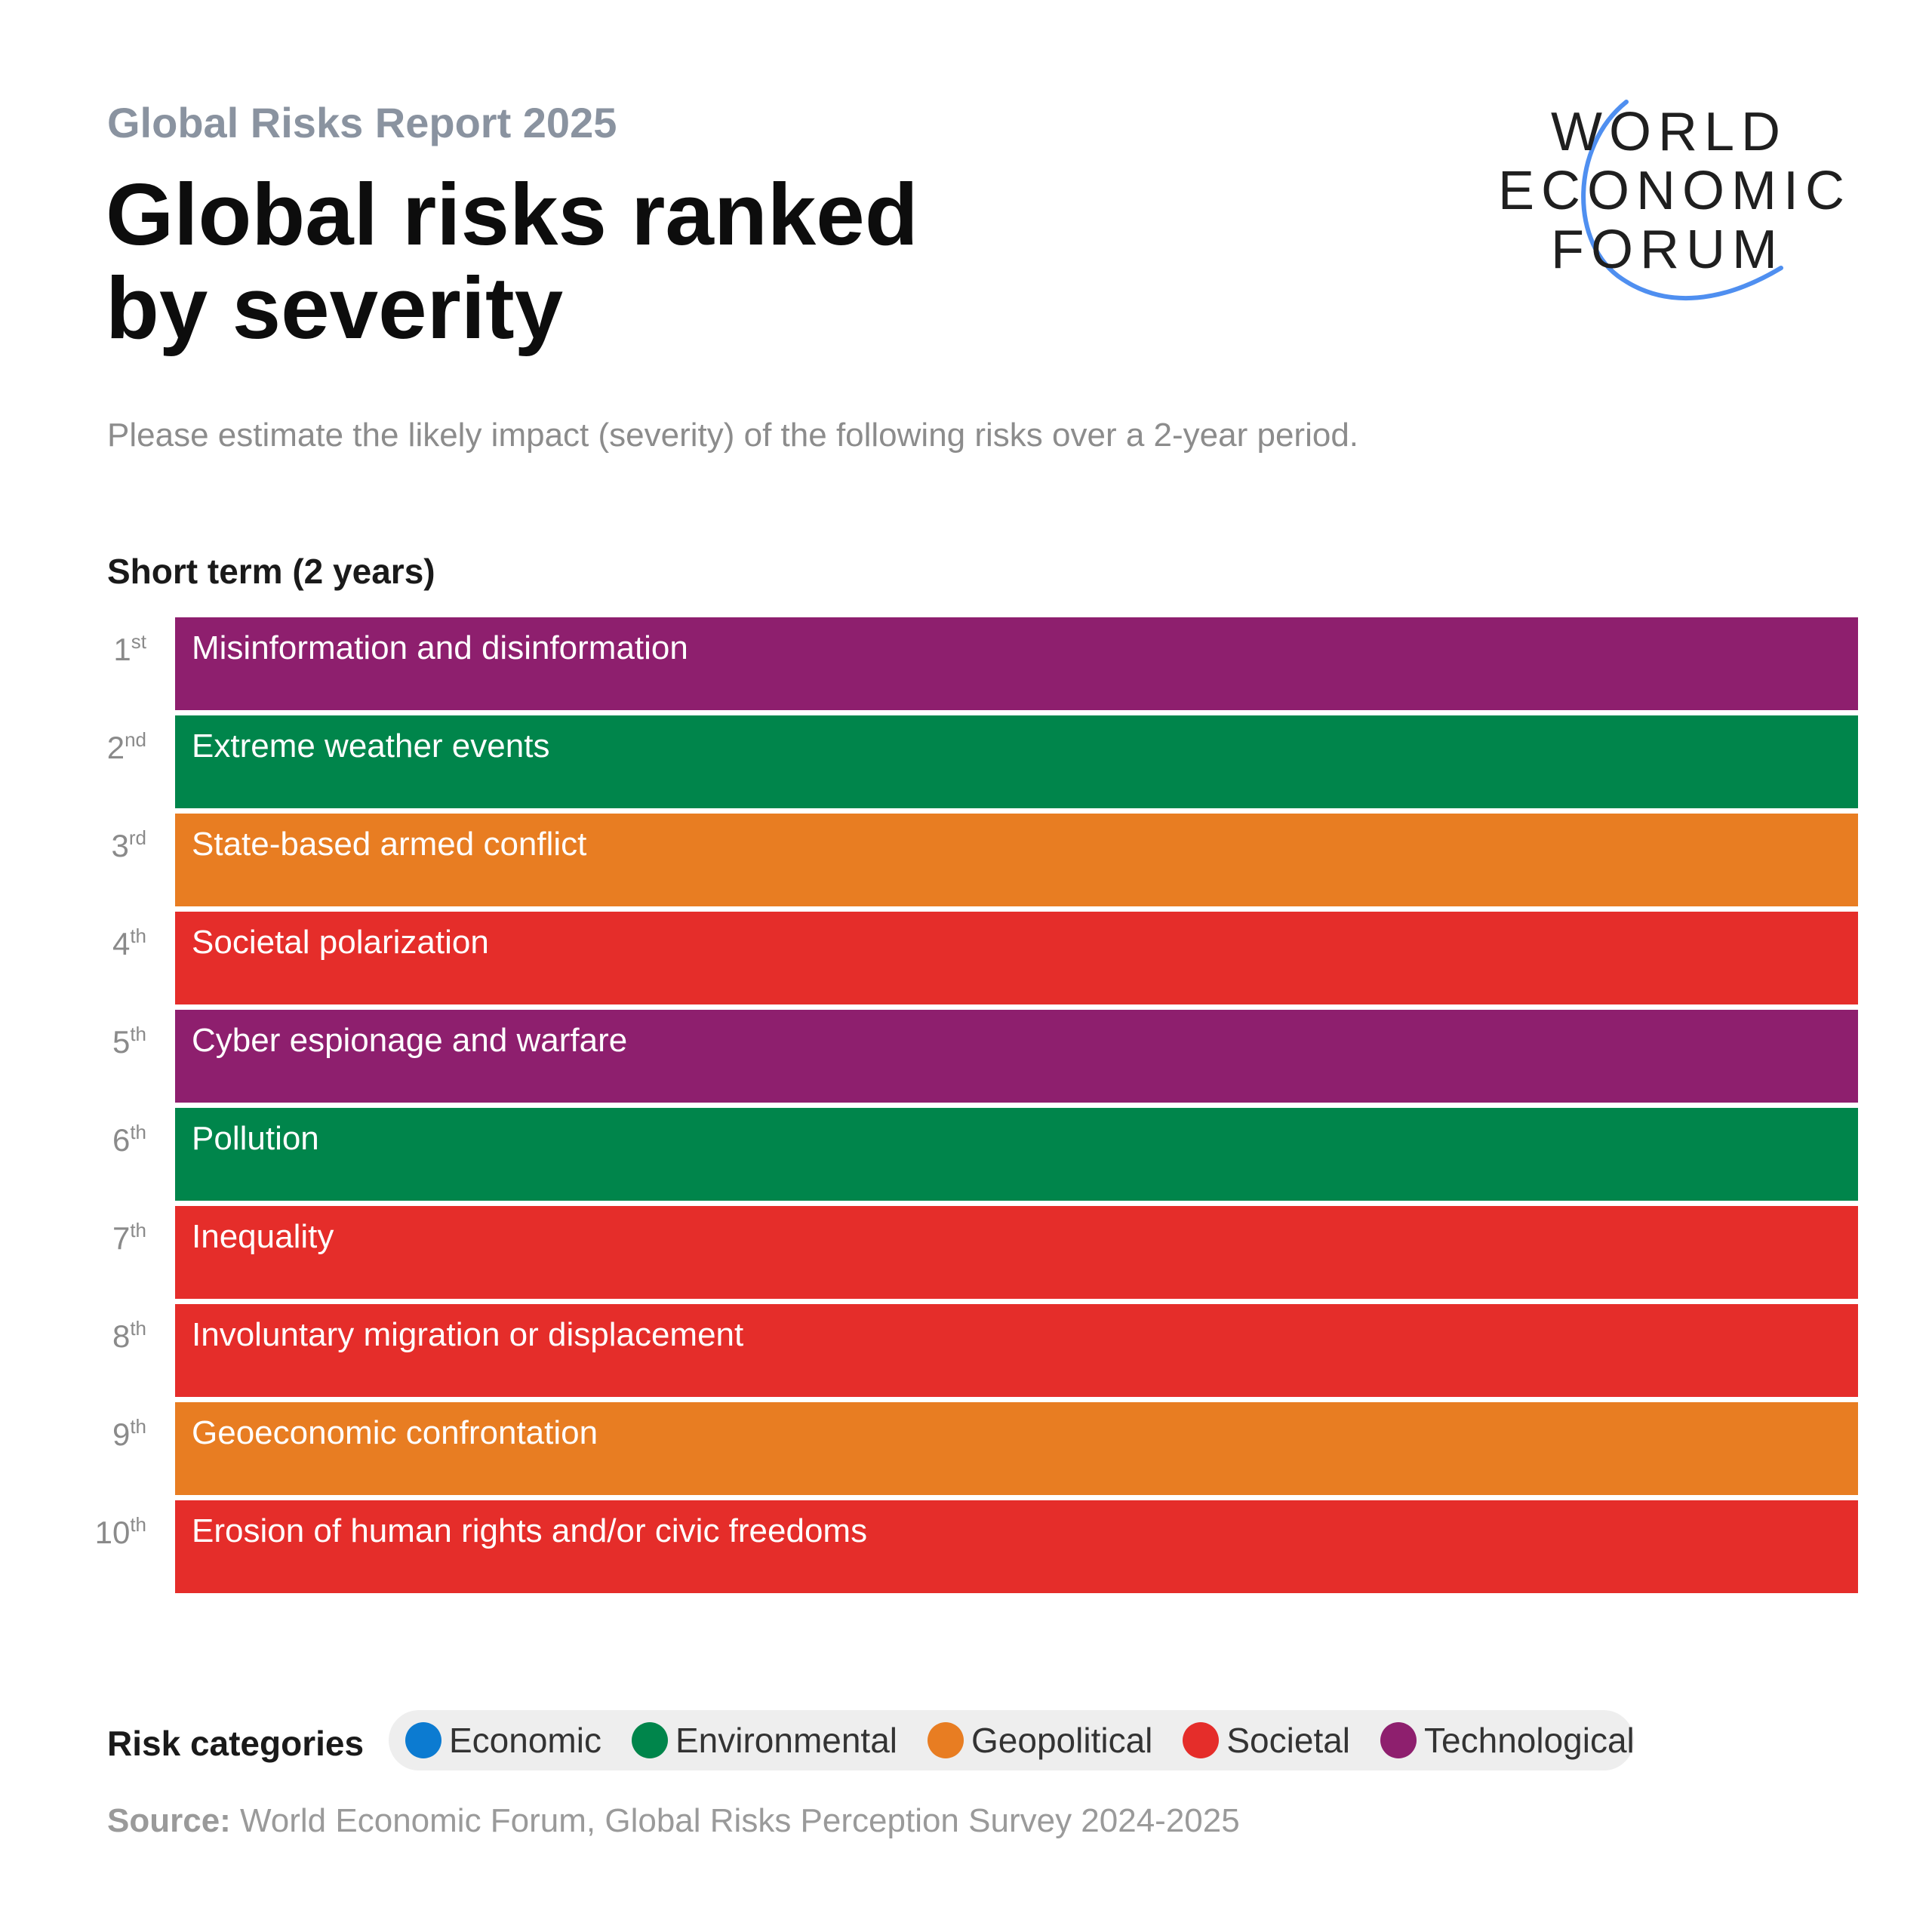 This screenshot has width=1932, height=1932. I want to click on risk-row: 1st Misinformation and disinformation, so click(985, 663).